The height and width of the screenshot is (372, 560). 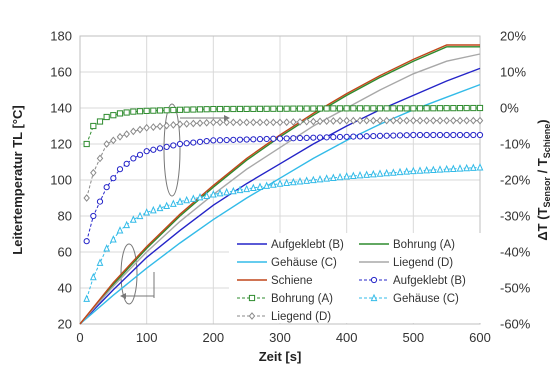 I want to click on legend-label: Schiene, so click(x=292, y=281).